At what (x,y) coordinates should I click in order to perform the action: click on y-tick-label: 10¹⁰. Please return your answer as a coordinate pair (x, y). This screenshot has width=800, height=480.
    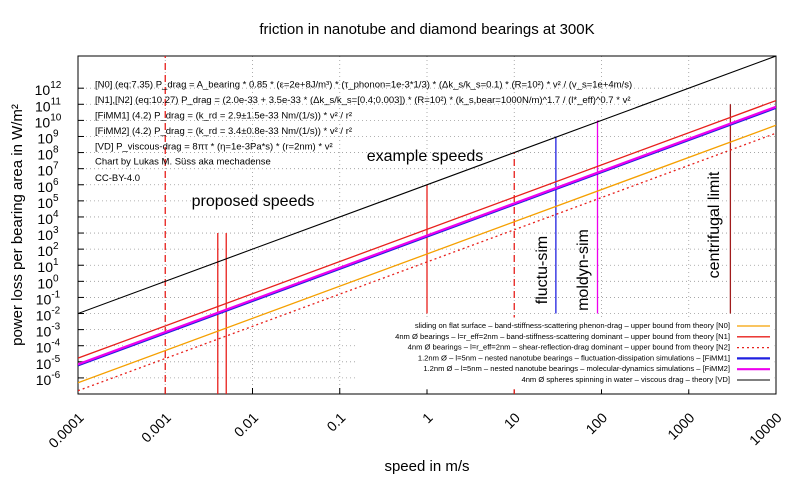
    Looking at the image, I should click on (48, 121).